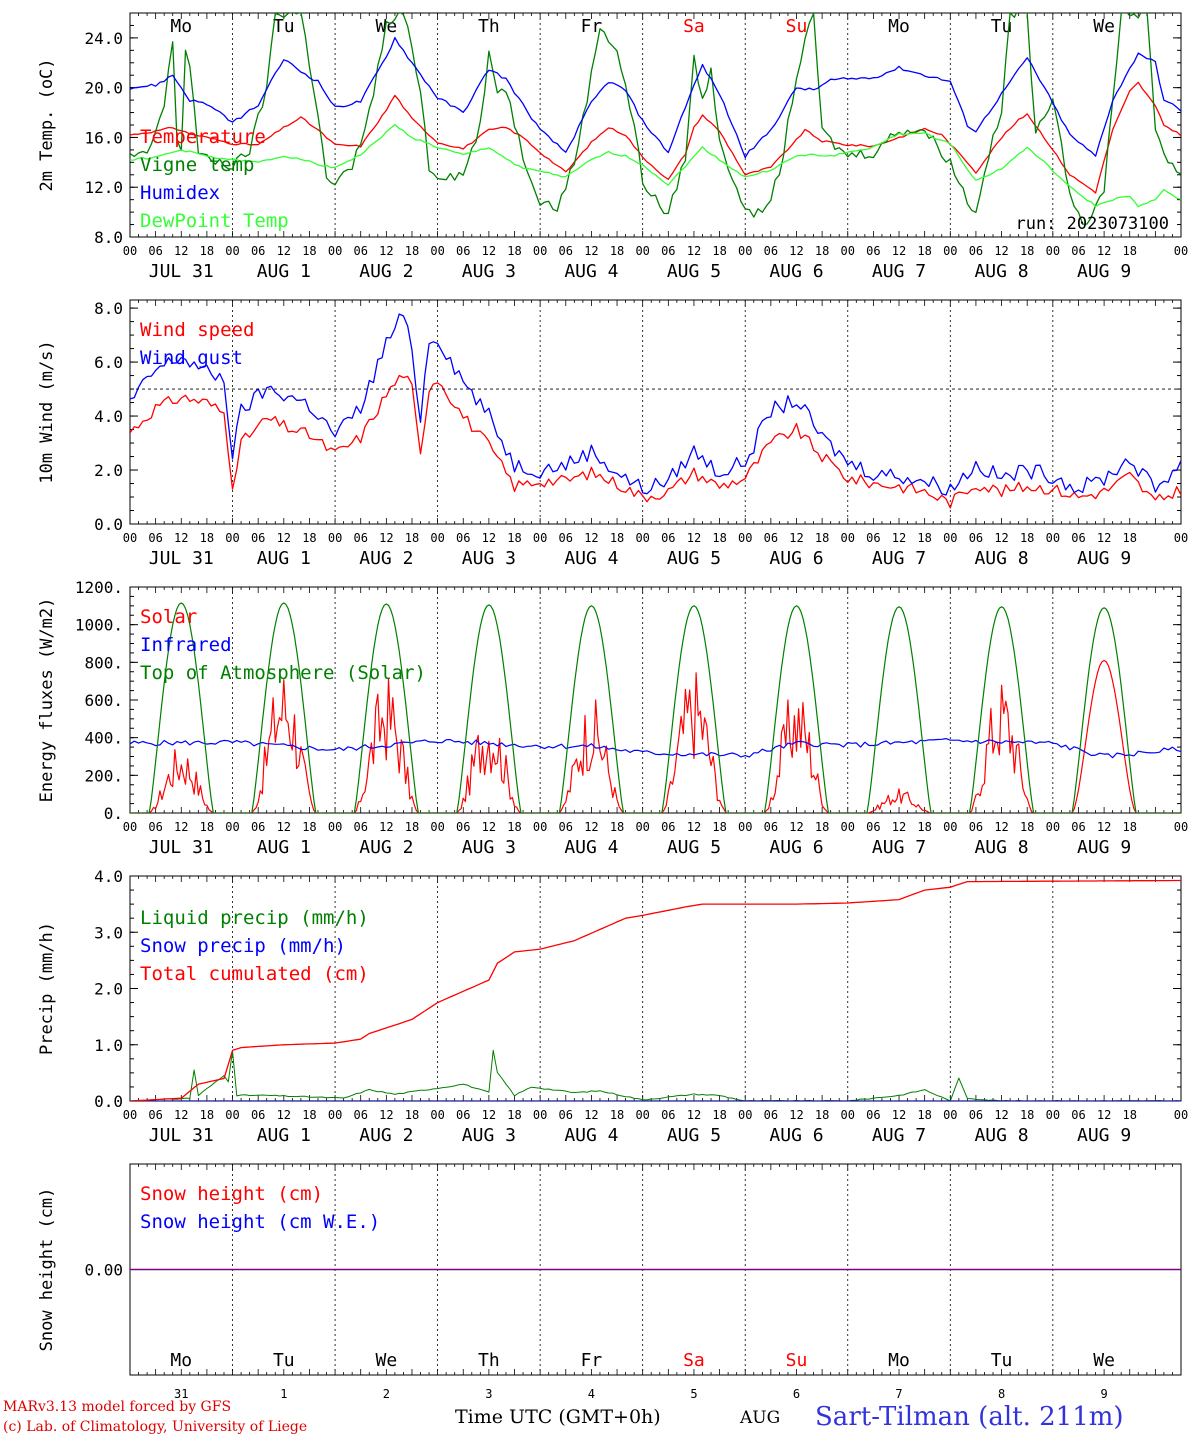 The image size is (1194, 1440). I want to click on y-axis-label-energy: Energy fluxes (W/m2), so click(47, 700).